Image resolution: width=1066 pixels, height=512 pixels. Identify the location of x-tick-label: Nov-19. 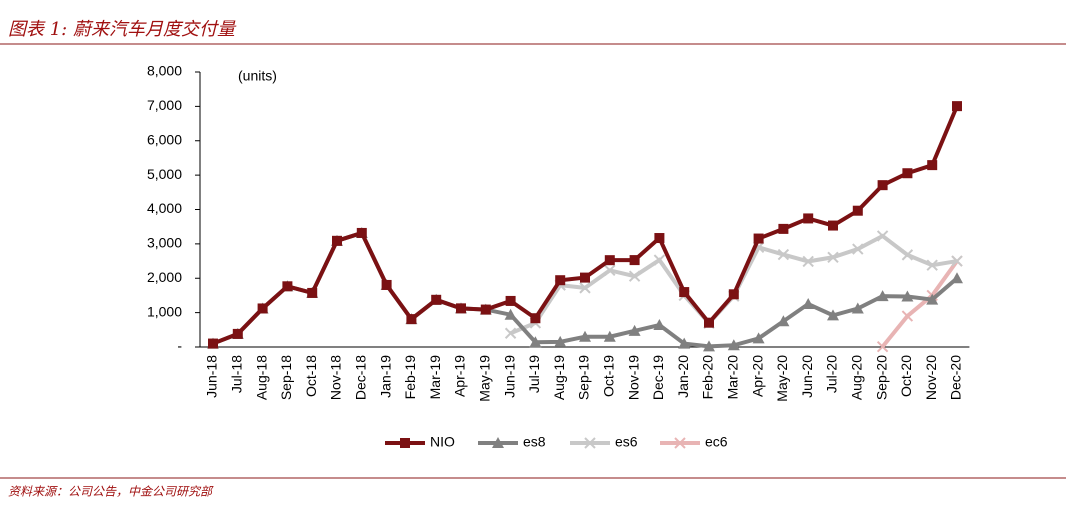
(633, 377).